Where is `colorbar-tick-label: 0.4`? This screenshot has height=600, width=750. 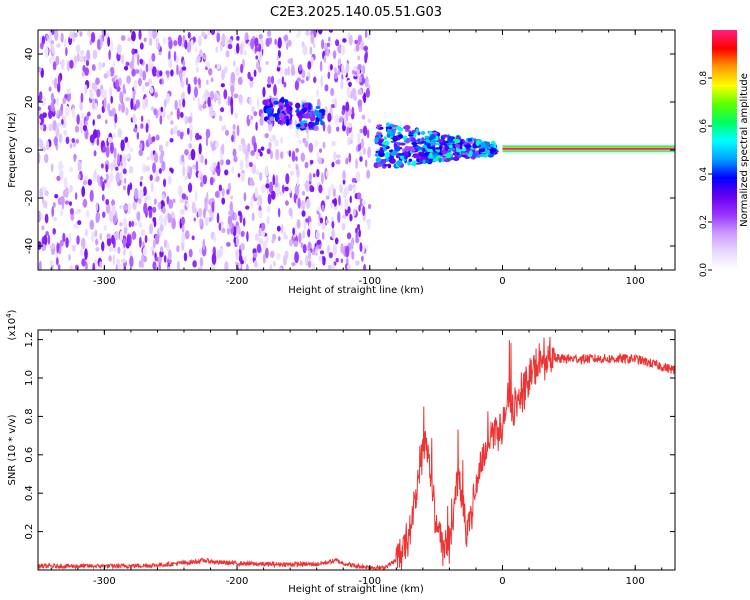
colorbar-tick-label: 0.4 is located at coordinates (704, 174).